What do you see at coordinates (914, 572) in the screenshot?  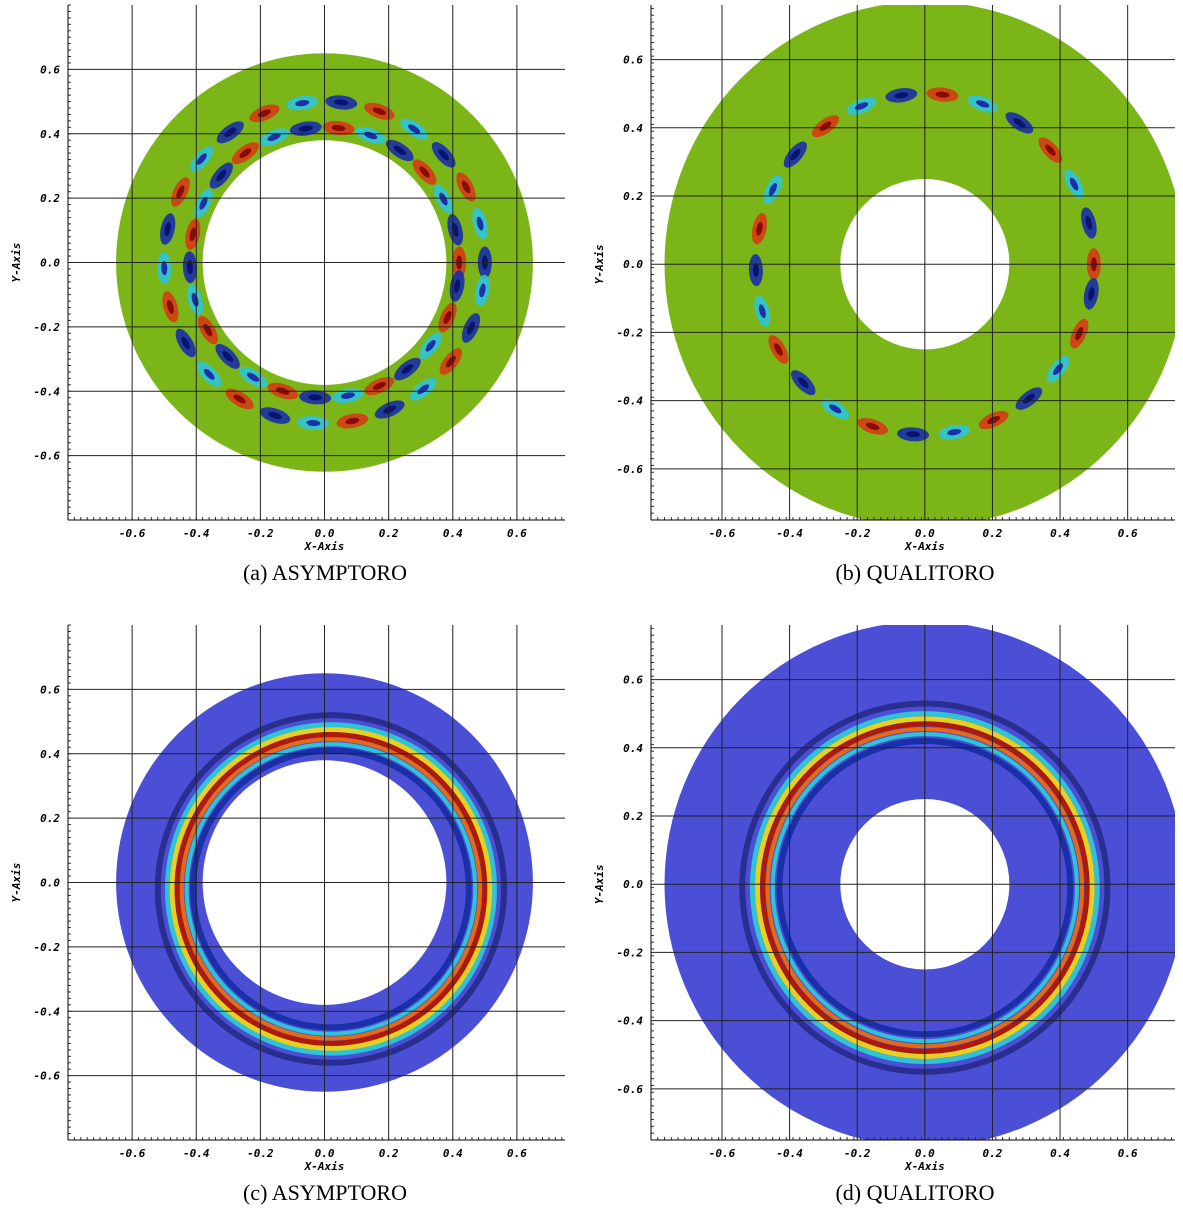 I see `caption: (b) QUALITORO` at bounding box center [914, 572].